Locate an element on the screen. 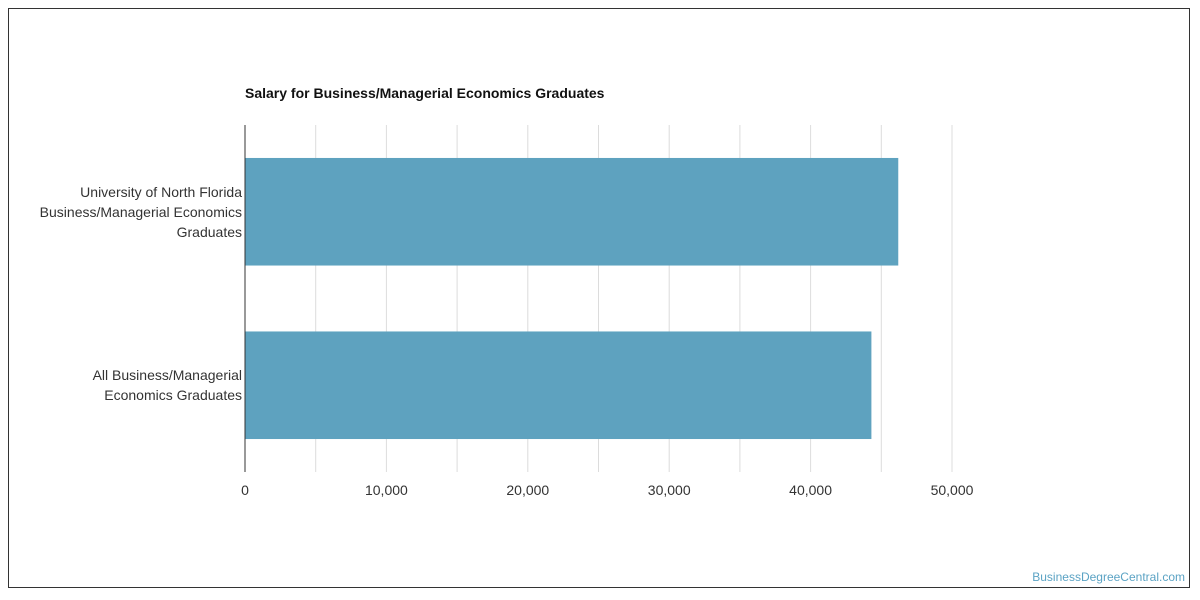 This screenshot has width=1200, height=600. x-tick-label: 30,000 is located at coordinates (669, 490).